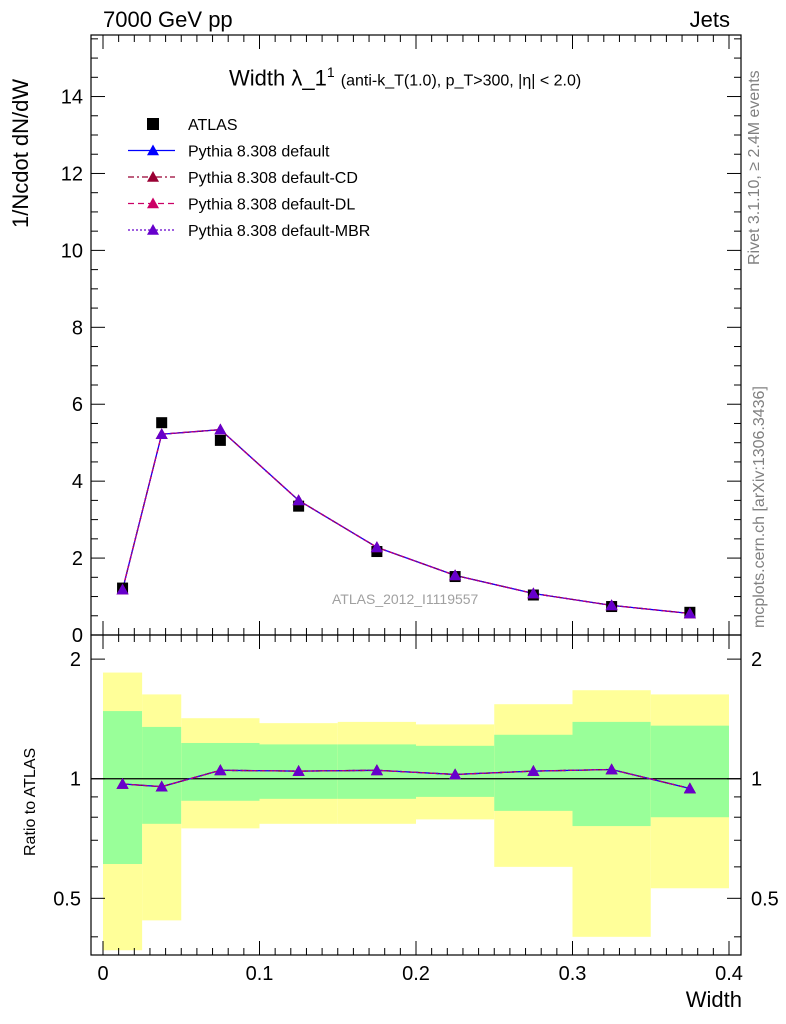 Image resolution: width=786 pixels, height=1024 pixels. I want to click on main-y-tick-label: 0, so click(77, 636).